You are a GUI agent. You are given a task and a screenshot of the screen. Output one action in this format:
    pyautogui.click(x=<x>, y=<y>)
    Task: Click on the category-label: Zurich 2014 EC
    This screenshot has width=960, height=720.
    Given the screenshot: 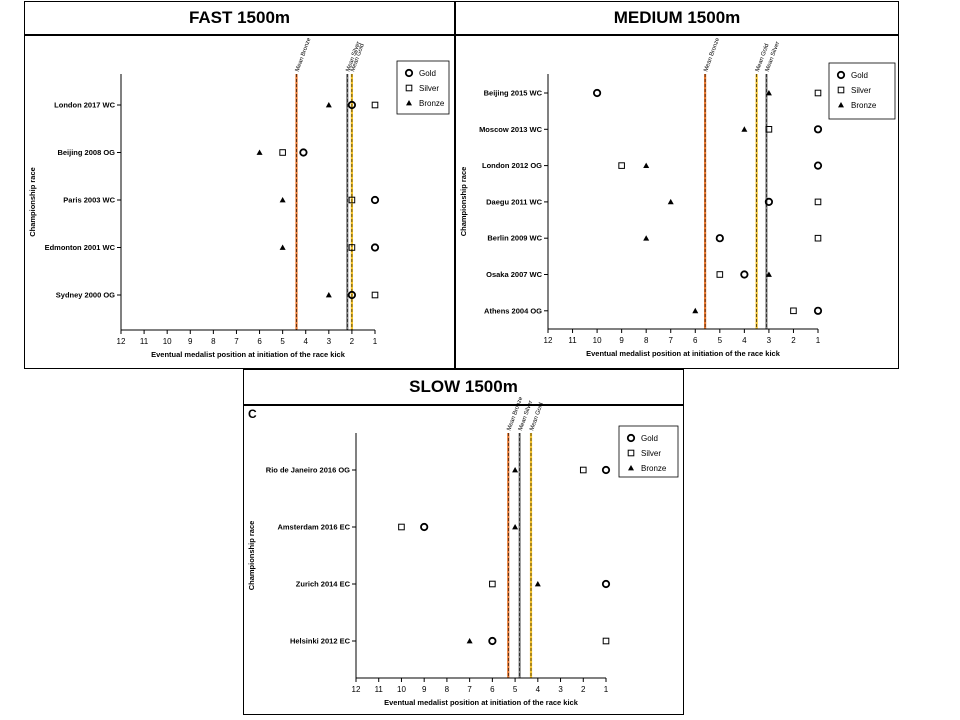 What is the action you would take?
    pyautogui.click(x=323, y=584)
    